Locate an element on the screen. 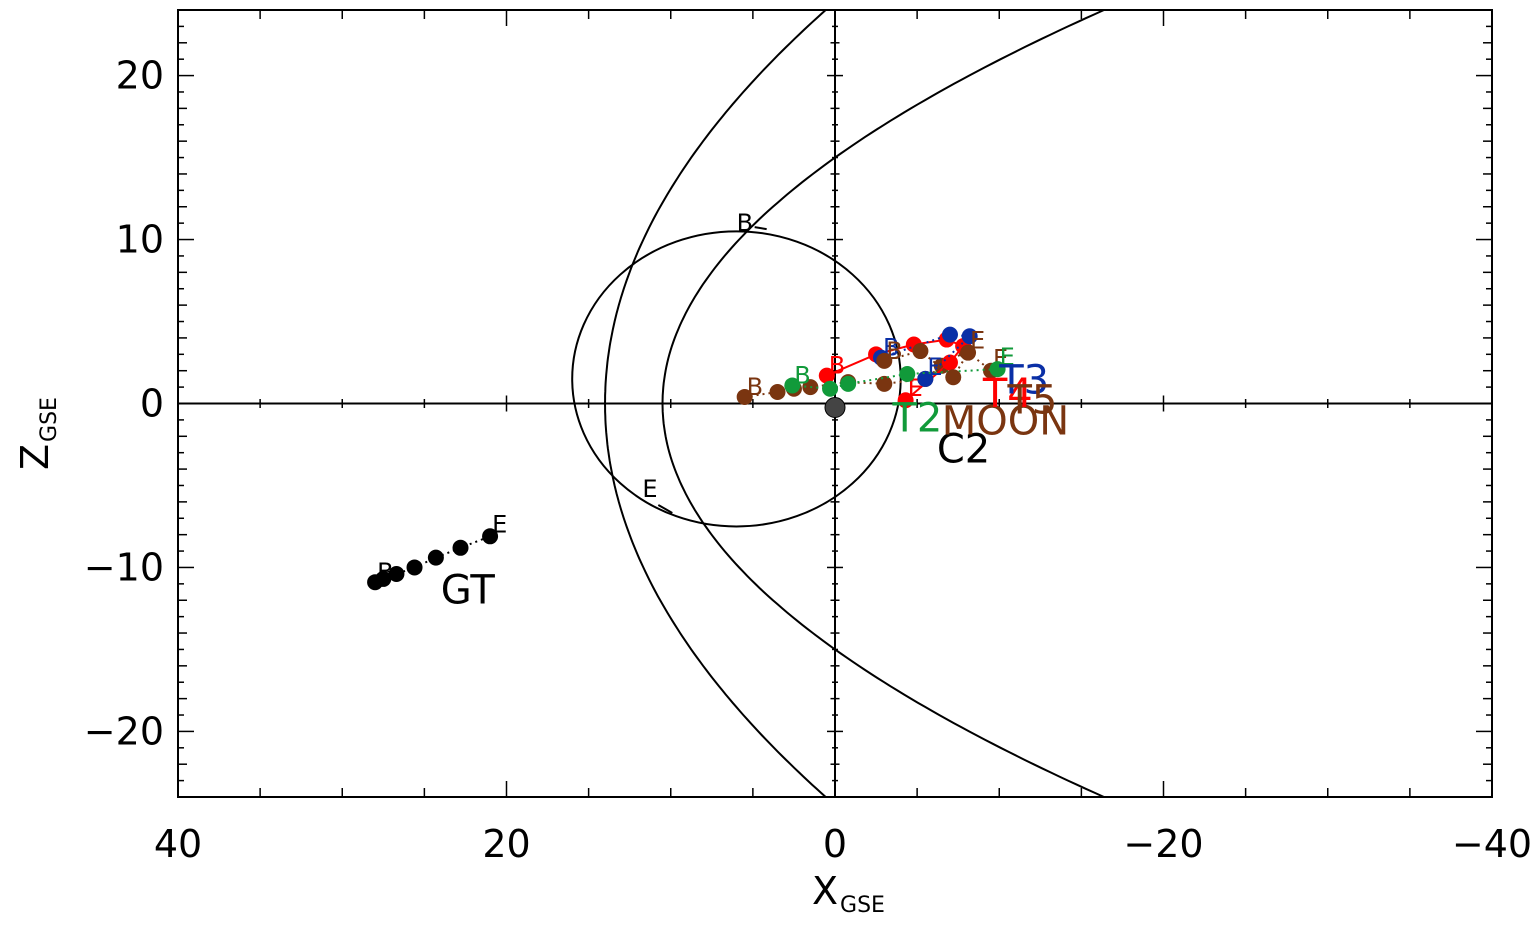  label-moon: MOON is located at coordinates (1005, 422).